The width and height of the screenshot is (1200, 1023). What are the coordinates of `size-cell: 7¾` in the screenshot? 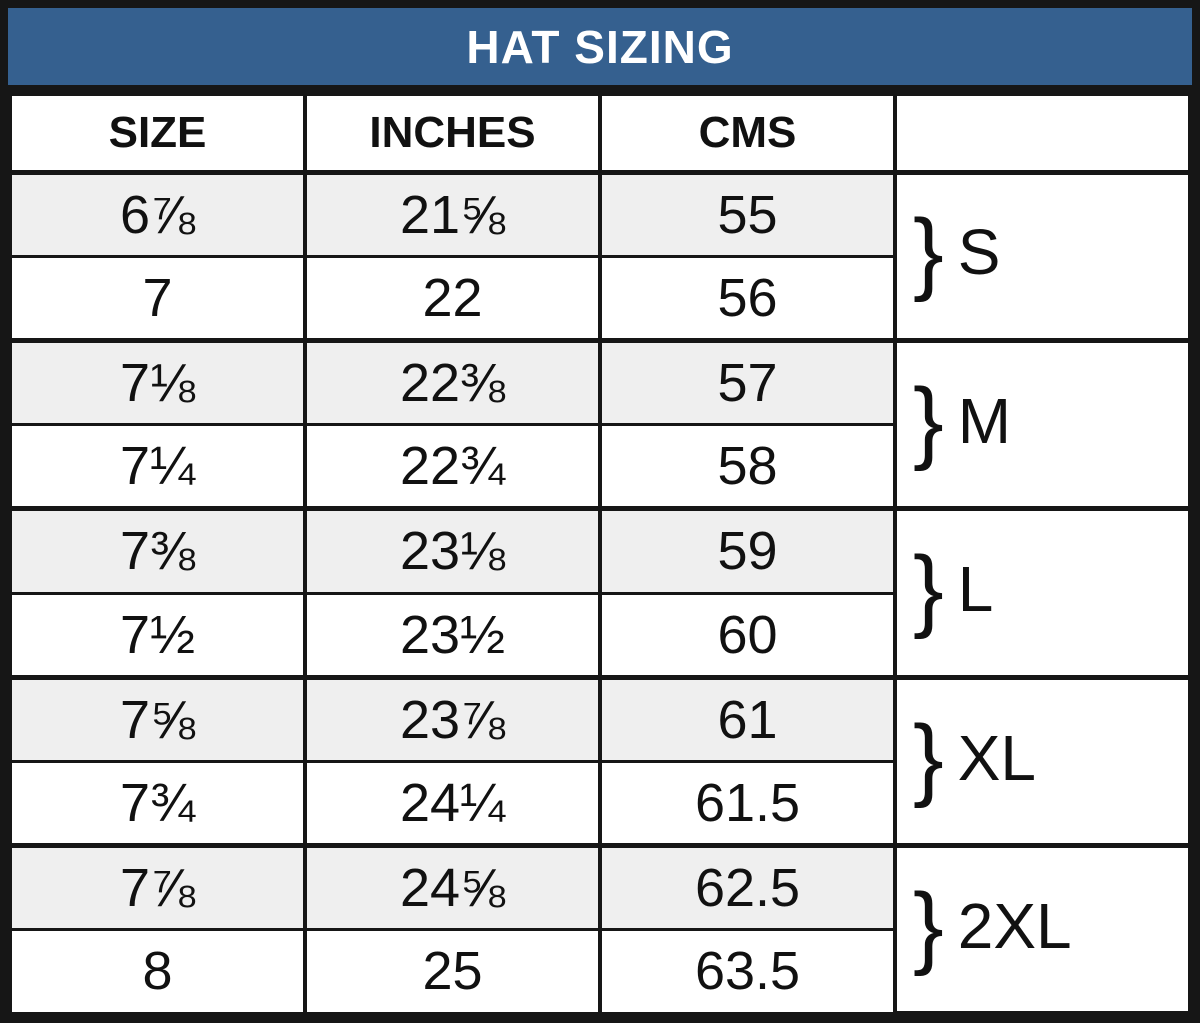 It's located at (157, 804).